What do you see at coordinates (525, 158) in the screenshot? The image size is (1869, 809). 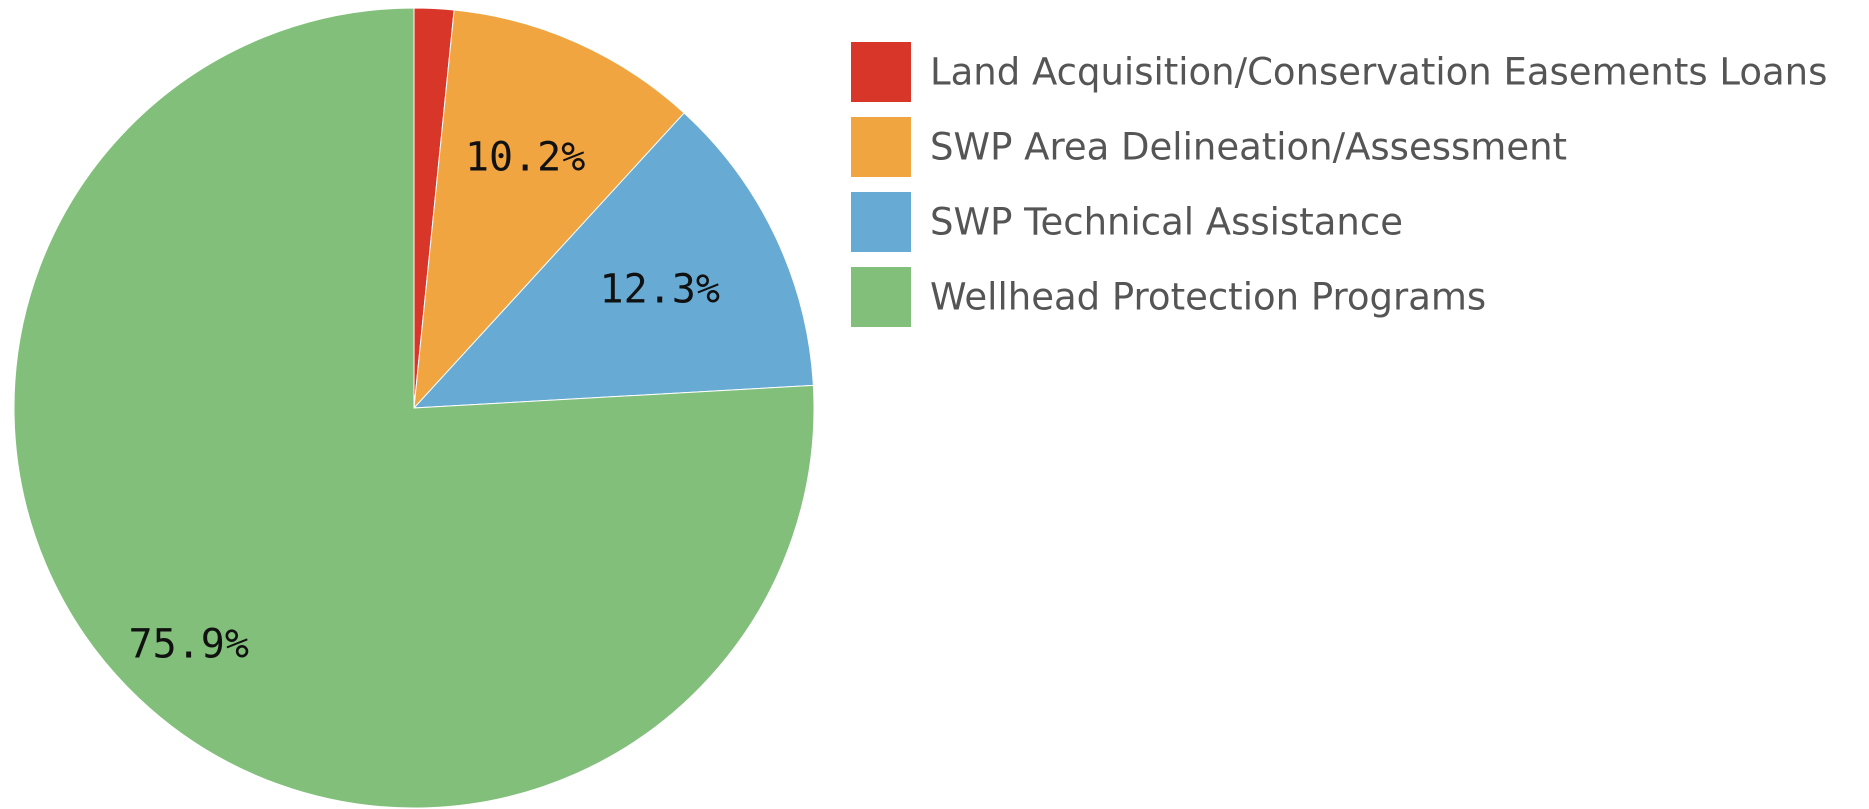 I see `slice-label: 10.2%` at bounding box center [525, 158].